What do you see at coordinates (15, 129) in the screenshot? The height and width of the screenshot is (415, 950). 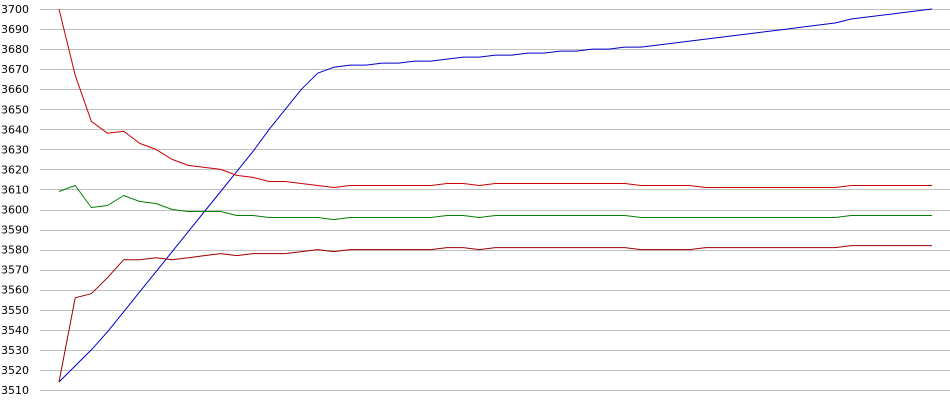 I see `y-tick-label: 3640` at bounding box center [15, 129].